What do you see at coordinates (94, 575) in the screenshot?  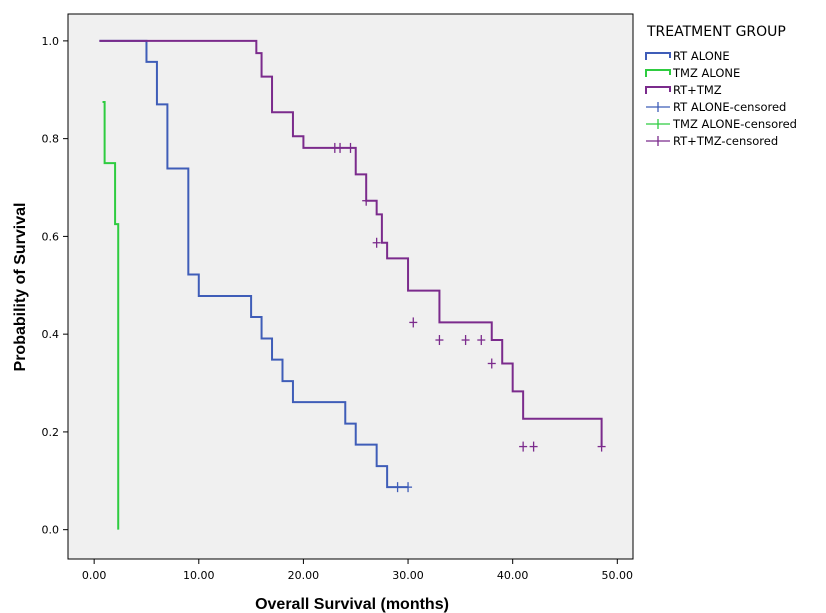 I see `x-tick-label: 0.00` at bounding box center [94, 575].